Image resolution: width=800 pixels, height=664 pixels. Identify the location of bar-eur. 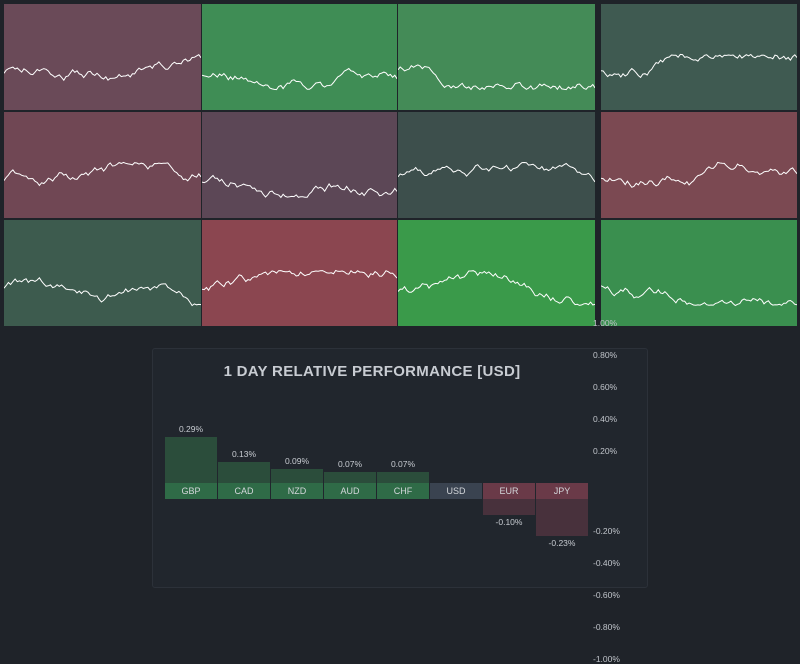
(509, 507).